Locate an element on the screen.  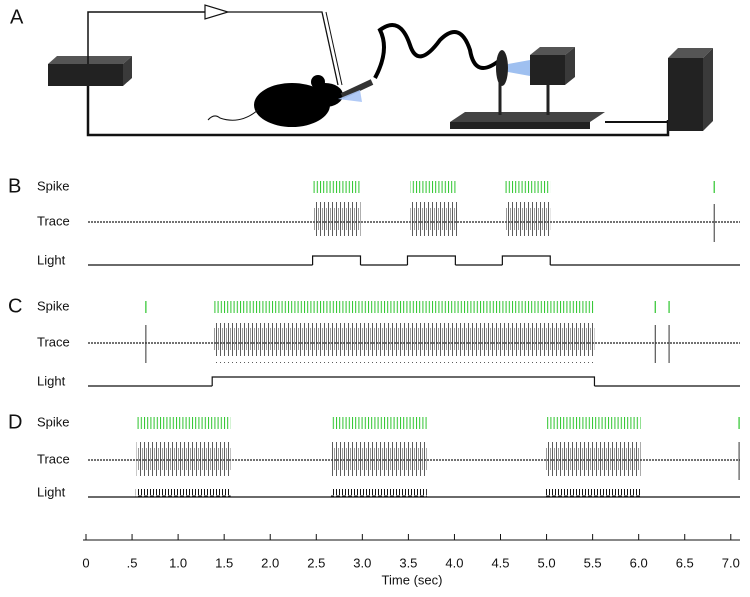
x-tick-label: 6.5 is located at coordinates (685, 562).